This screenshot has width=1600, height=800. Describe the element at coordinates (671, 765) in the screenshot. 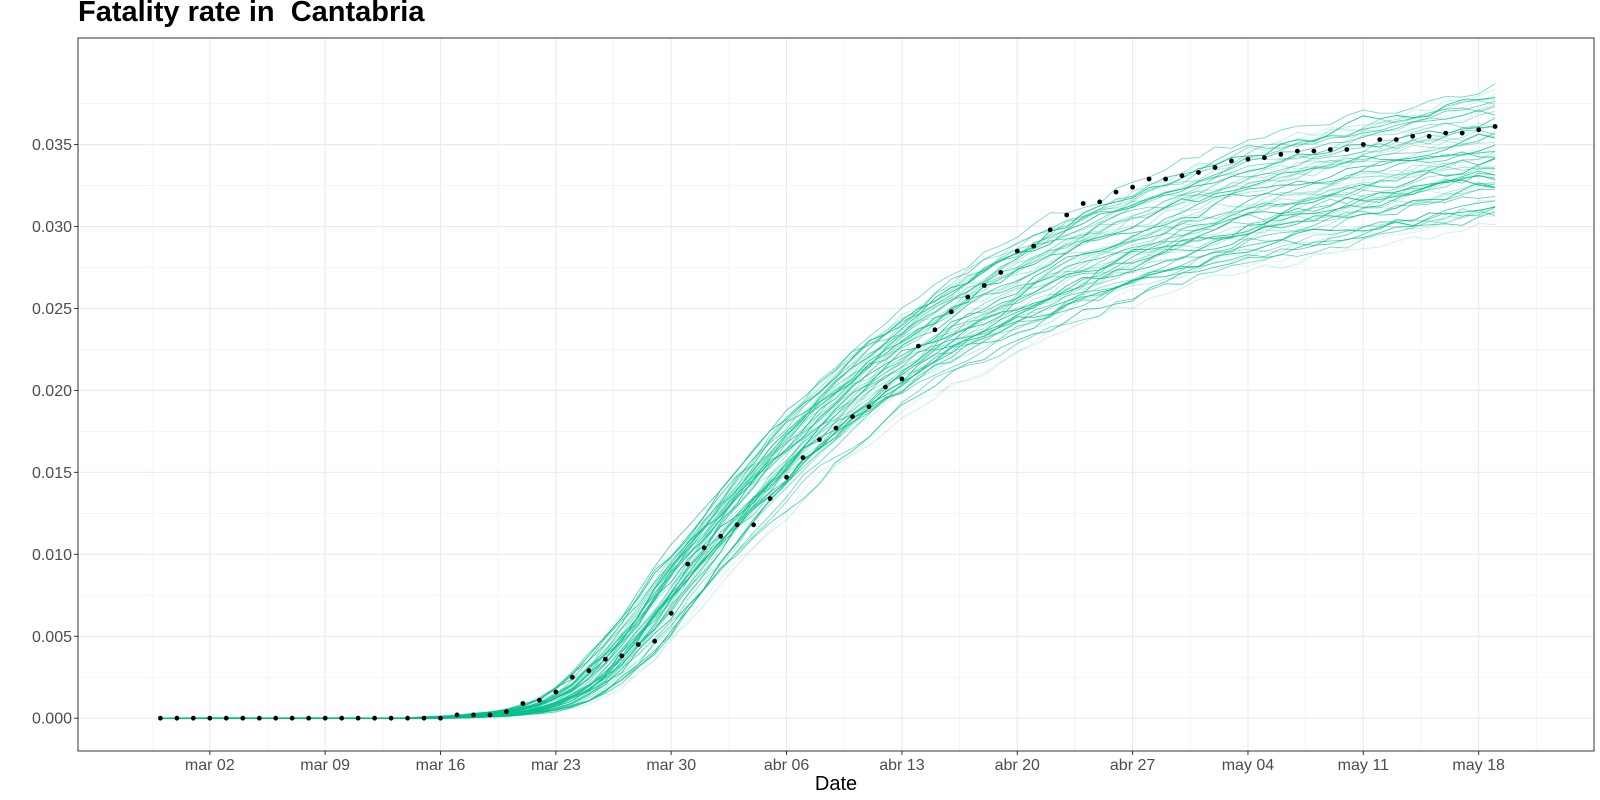

I see `x-tick-label: mar 30` at that location.